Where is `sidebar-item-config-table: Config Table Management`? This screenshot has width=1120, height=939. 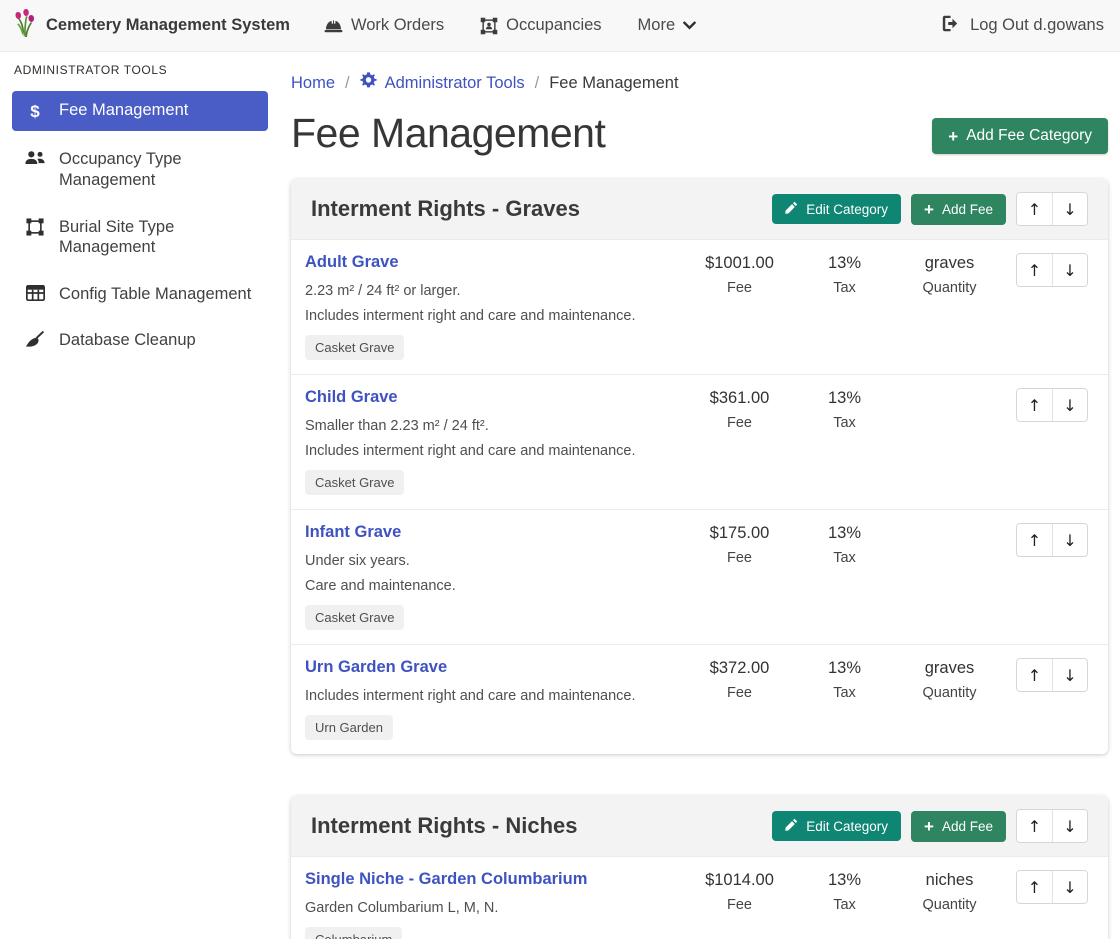
sidebar-item-config-table: Config Table Management is located at coordinates (140, 294).